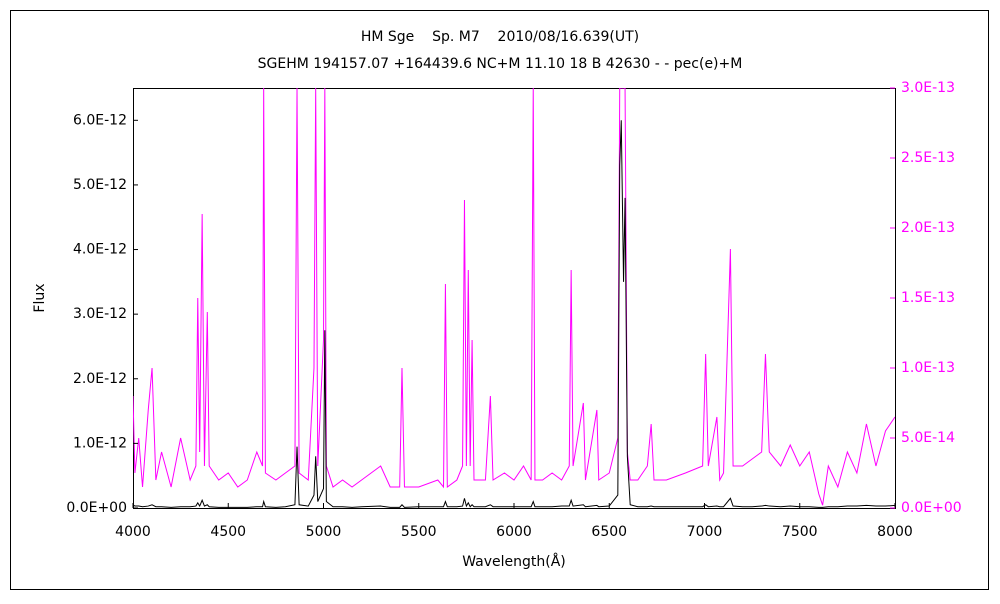 This screenshot has width=1000, height=604. I want to click on x-tick-label: 7000, so click(705, 532).